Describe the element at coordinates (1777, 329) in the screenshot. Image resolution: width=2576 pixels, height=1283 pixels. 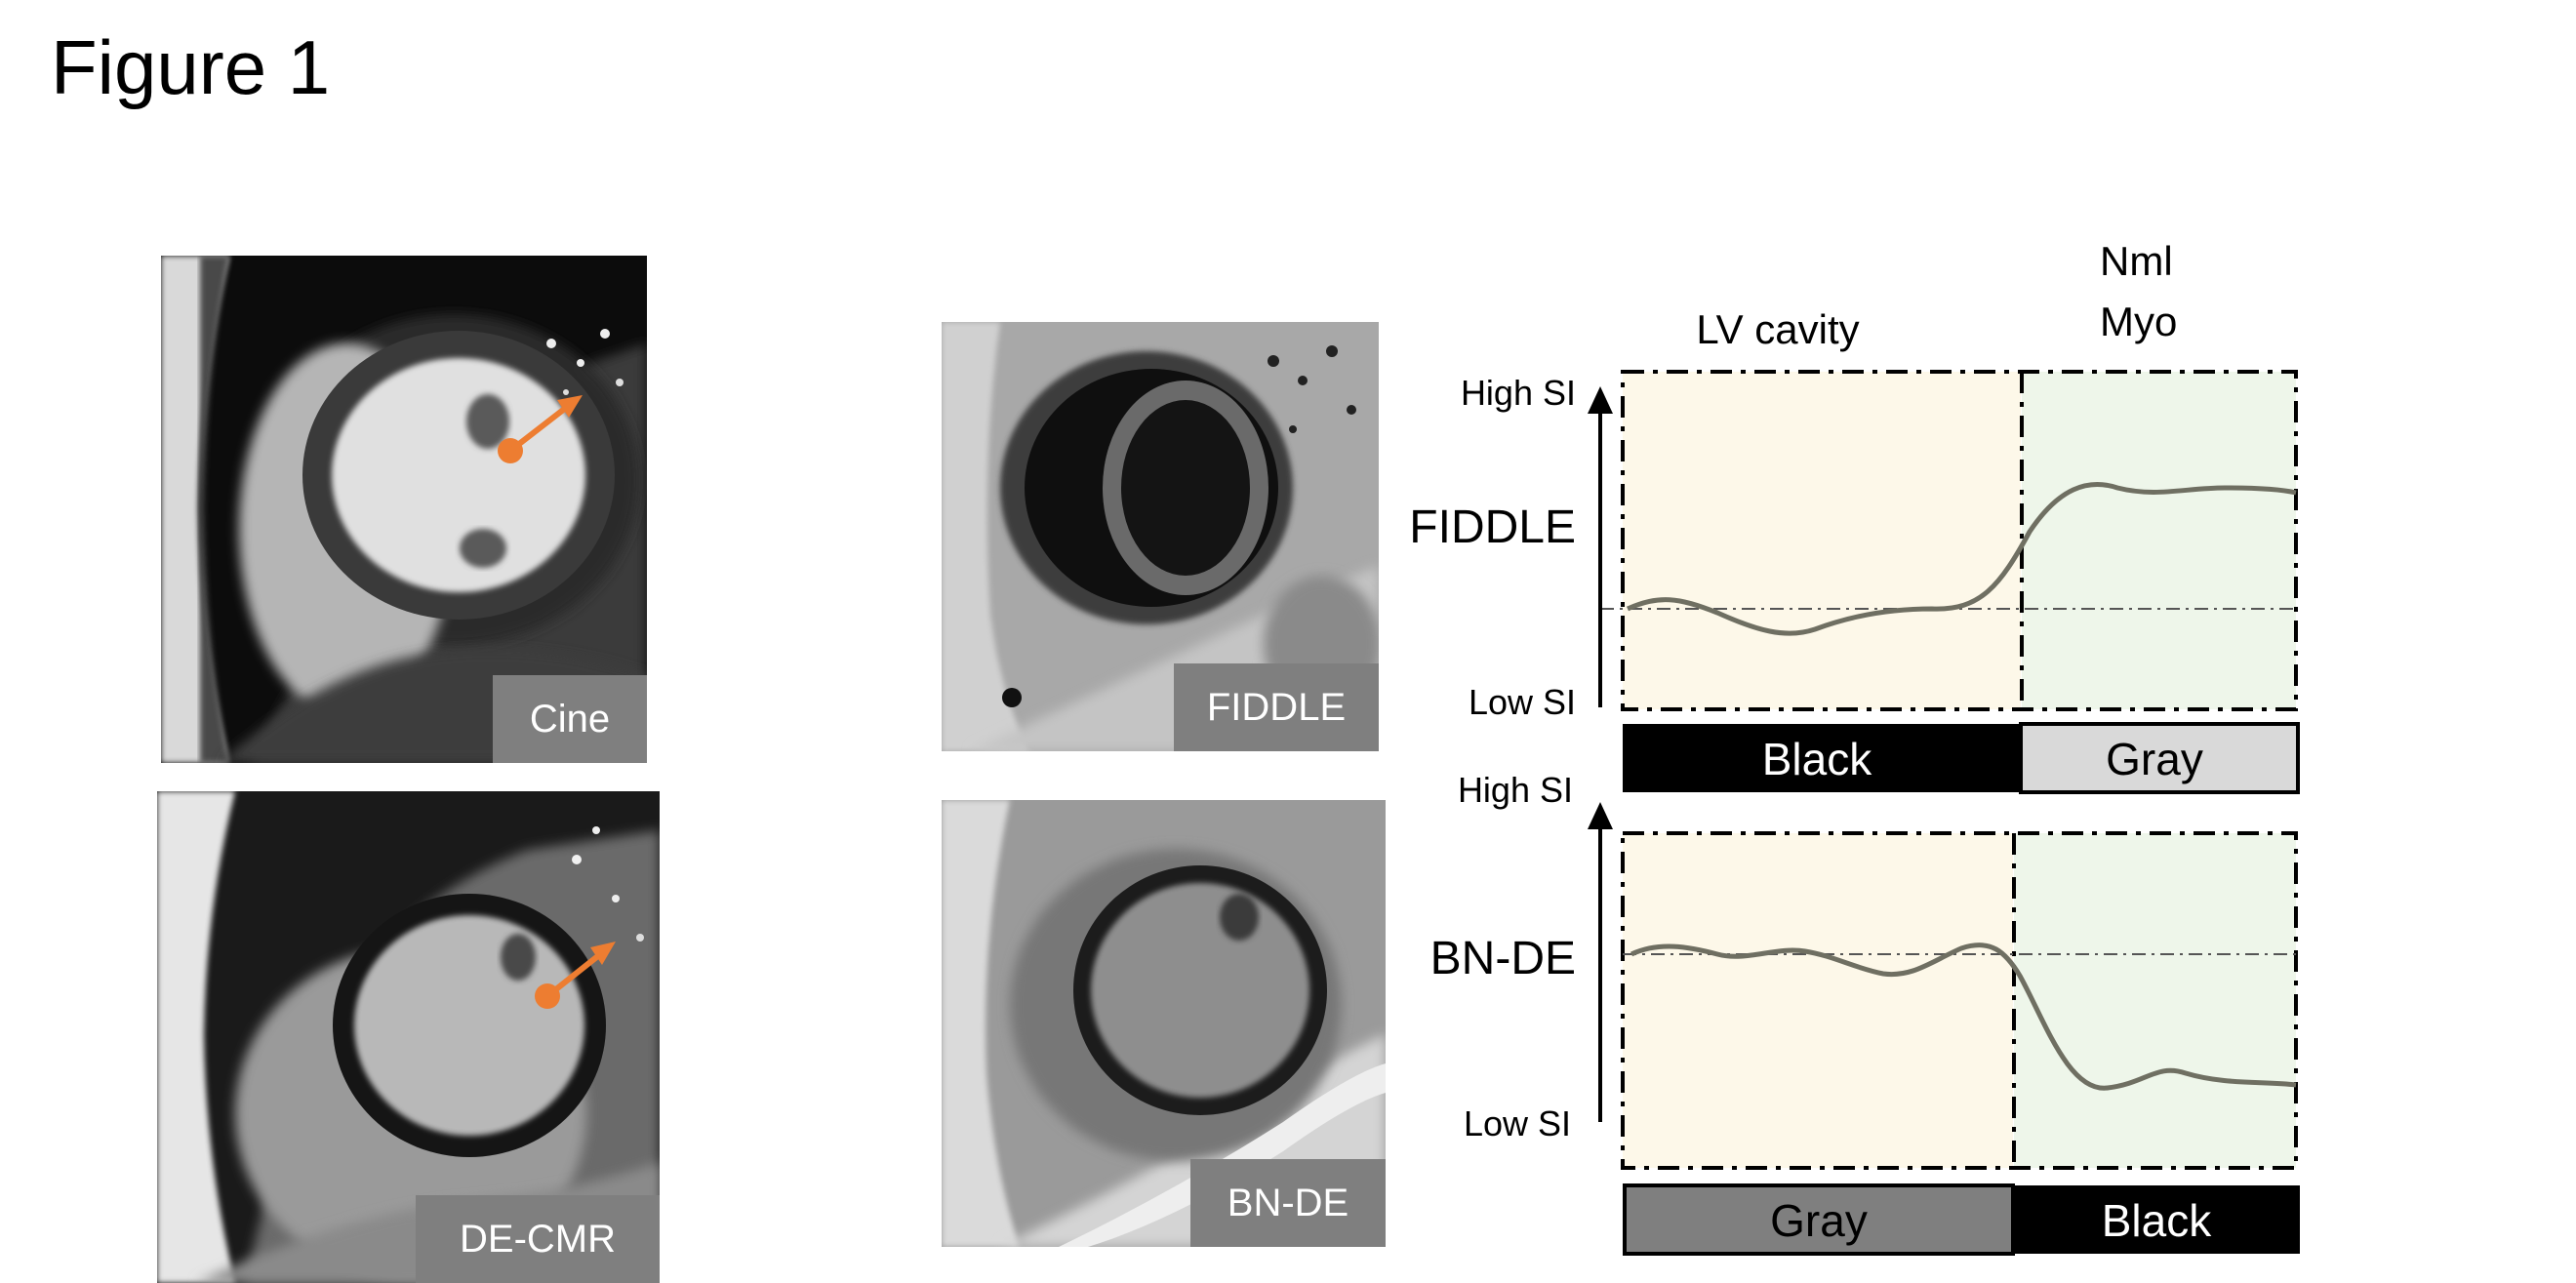
I see `lv-cavity-label: LV cavity` at that location.